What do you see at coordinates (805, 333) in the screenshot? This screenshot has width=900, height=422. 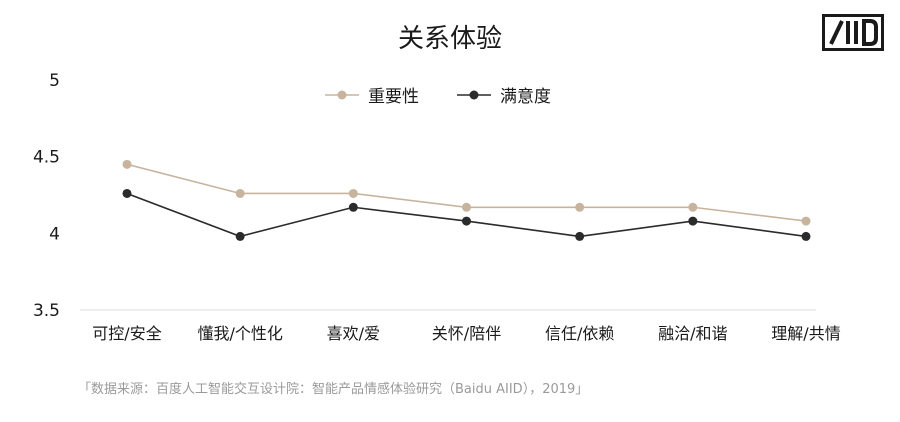 I see `x-tick-label: 理解/共情` at bounding box center [805, 333].